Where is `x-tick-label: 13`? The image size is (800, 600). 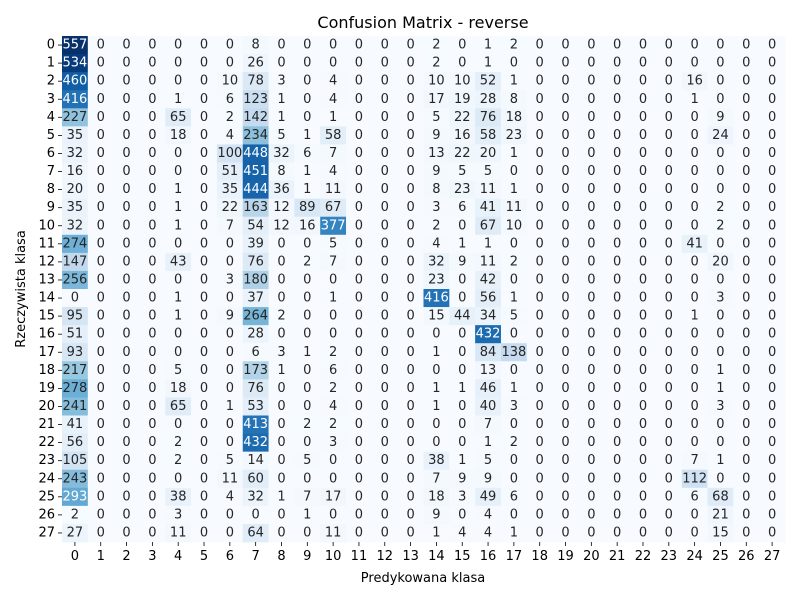 x-tick-label: 13 is located at coordinates (410, 556).